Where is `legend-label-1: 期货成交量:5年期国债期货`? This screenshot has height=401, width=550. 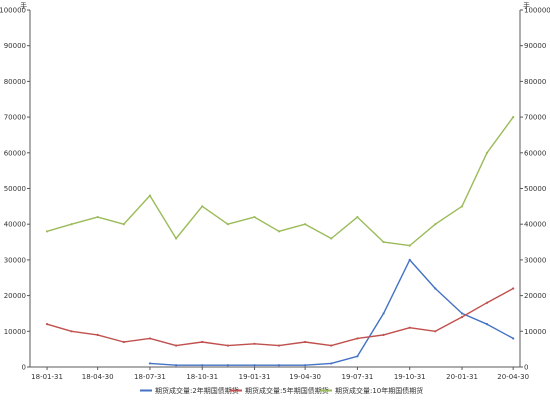
legend-label-1: 期货成交量:5年期国债期货 is located at coordinates (287, 390).